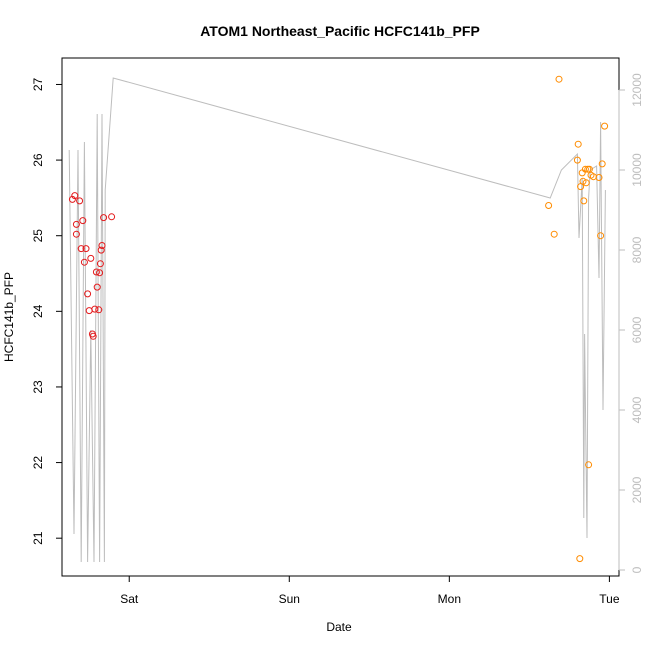 Image resolution: width=650 pixels, height=650 pixels. What do you see at coordinates (38, 84) in the screenshot?
I see `y-tick-label: 27` at bounding box center [38, 84].